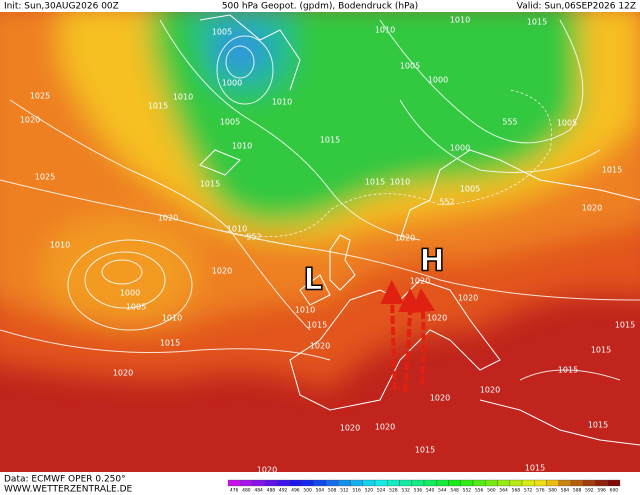  What do you see at coordinates (234, 491) in the screenshot?
I see `colorbar-label: 476` at bounding box center [234, 491].